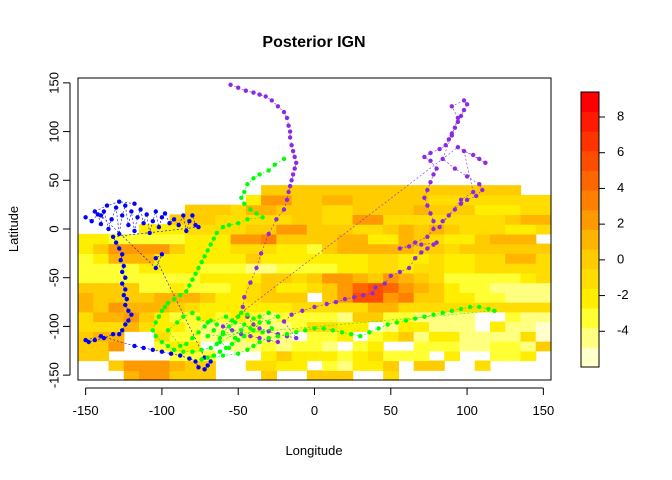 Image resolution: width=672 pixels, height=480 pixels. Describe the element at coordinates (58, 230) in the screenshot. I see `y-axis: -150 -100 -50 0 50 100 150` at that location.